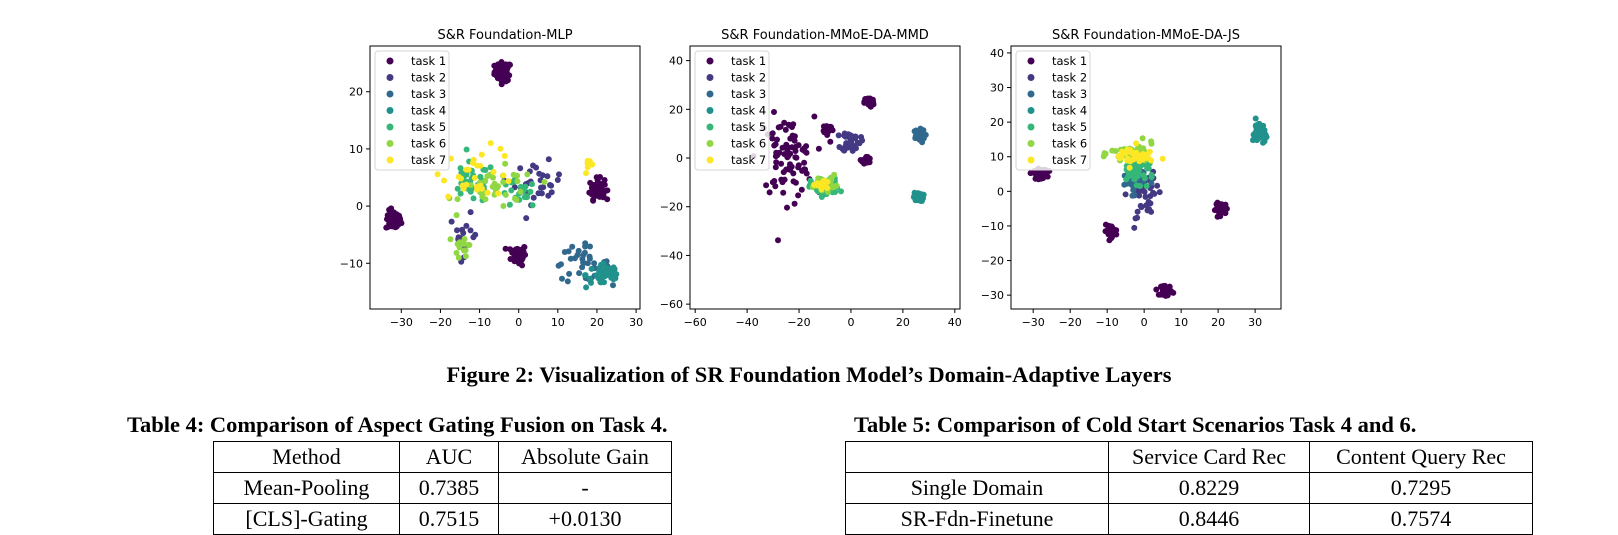  What do you see at coordinates (1069, 111) in the screenshot?
I see `legend-label: task 4` at bounding box center [1069, 111].